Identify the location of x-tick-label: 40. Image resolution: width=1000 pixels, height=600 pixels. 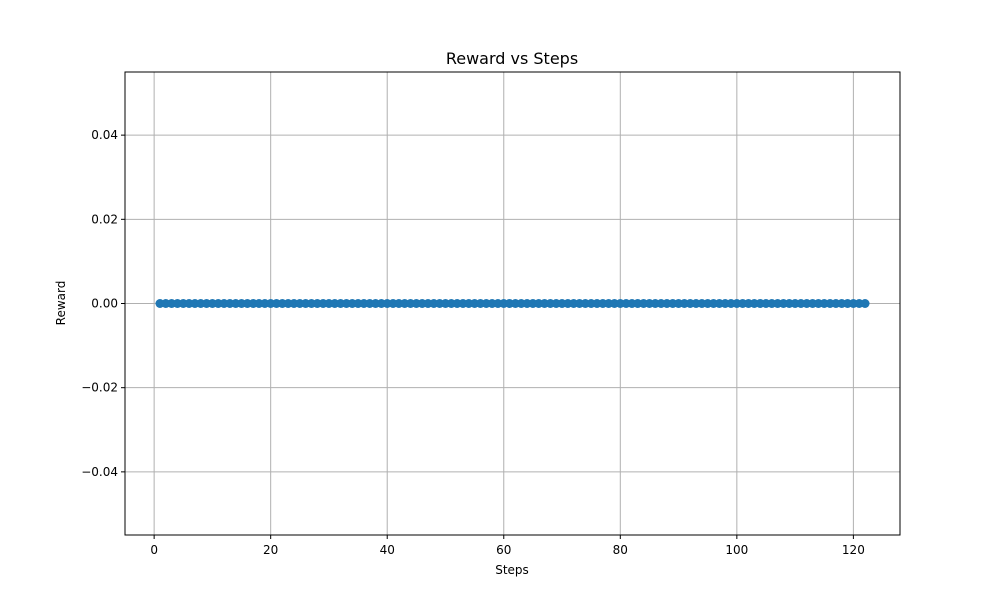
(387, 550).